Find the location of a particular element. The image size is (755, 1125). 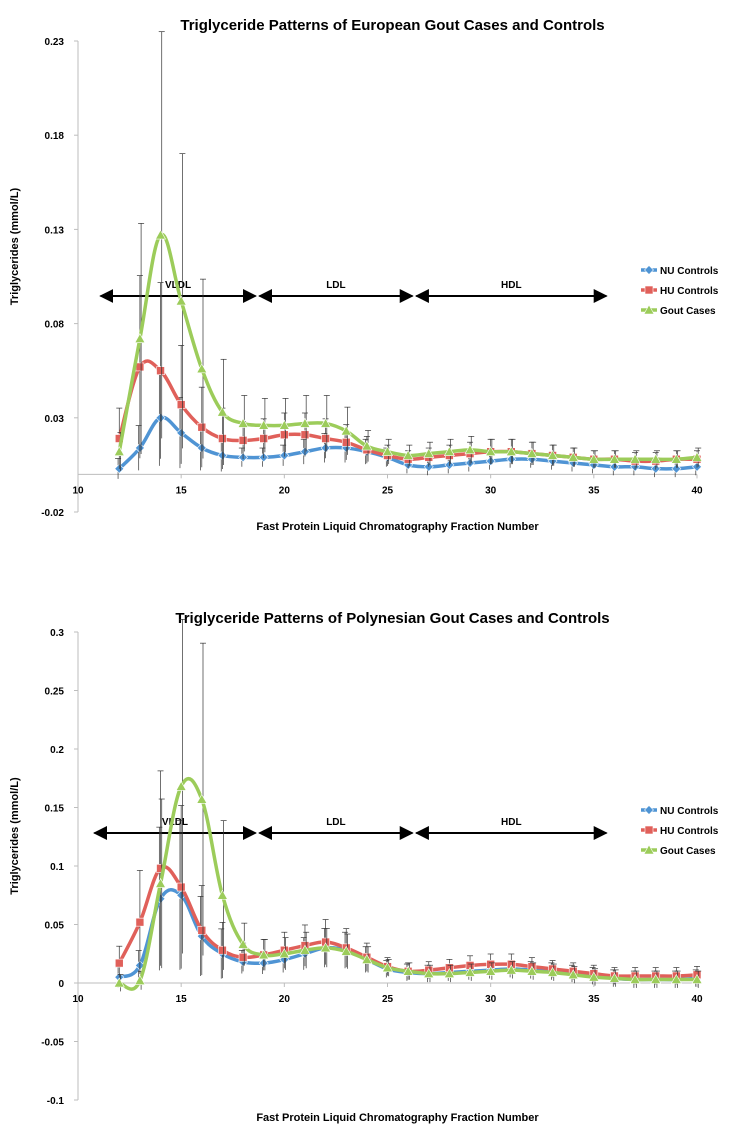

x-tick-label: 35 is located at coordinates (594, 999).